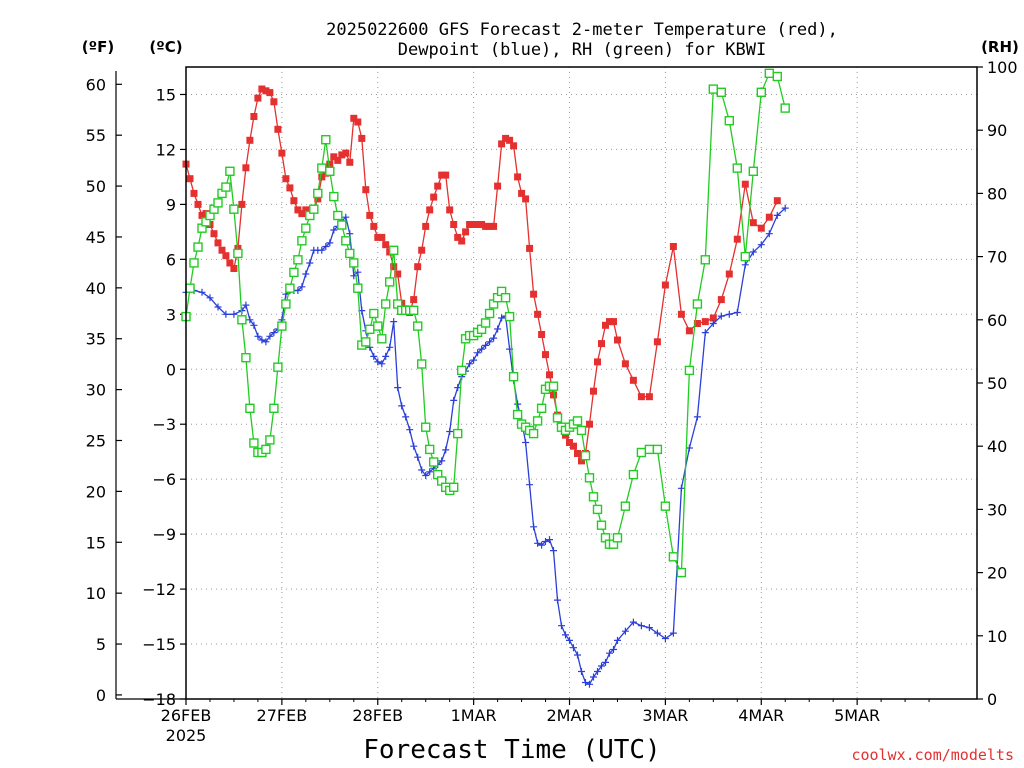  Describe the element at coordinates (997, 257) in the screenshot. I see `rh-tick-label: 70` at that location.